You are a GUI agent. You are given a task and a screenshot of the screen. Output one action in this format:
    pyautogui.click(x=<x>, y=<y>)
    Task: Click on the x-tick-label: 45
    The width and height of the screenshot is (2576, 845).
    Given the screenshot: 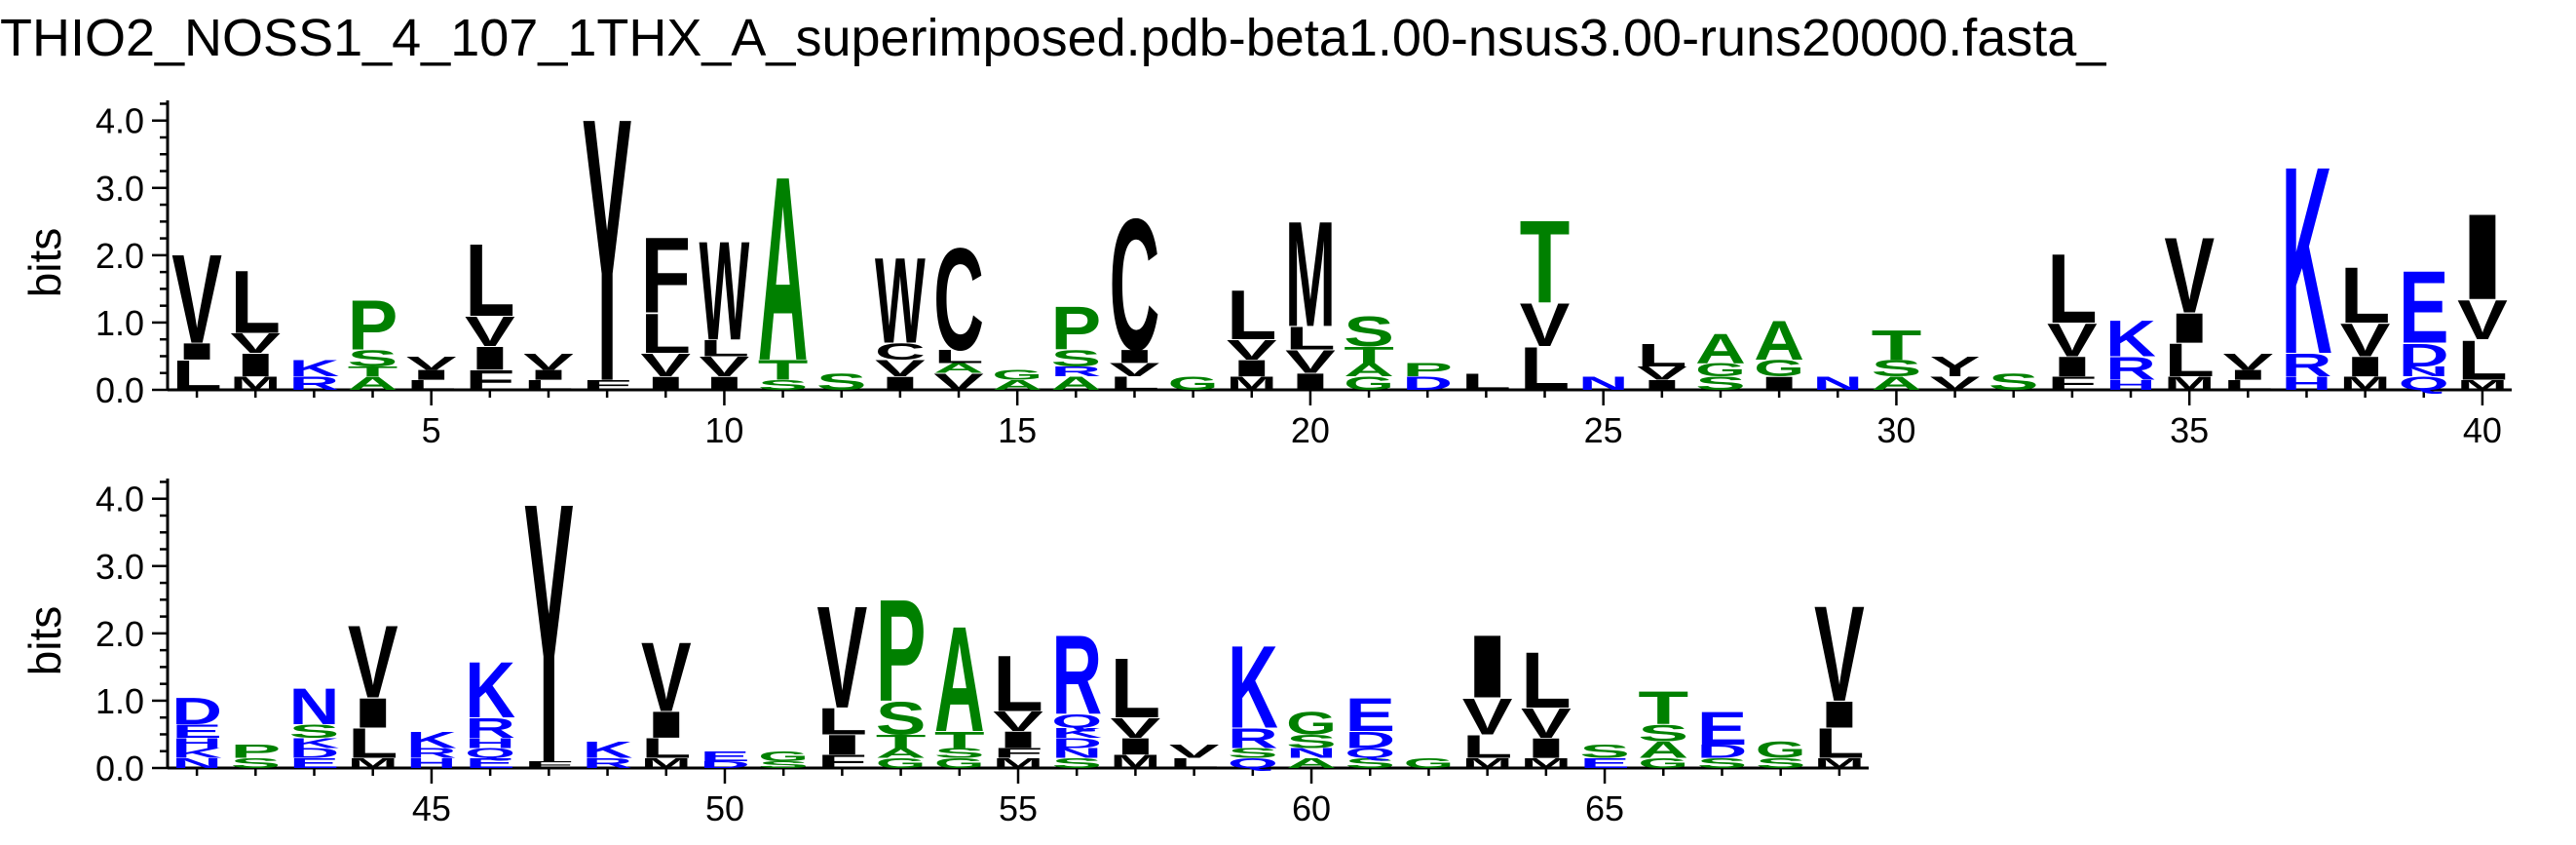 What is the action you would take?
    pyautogui.click(x=431, y=808)
    